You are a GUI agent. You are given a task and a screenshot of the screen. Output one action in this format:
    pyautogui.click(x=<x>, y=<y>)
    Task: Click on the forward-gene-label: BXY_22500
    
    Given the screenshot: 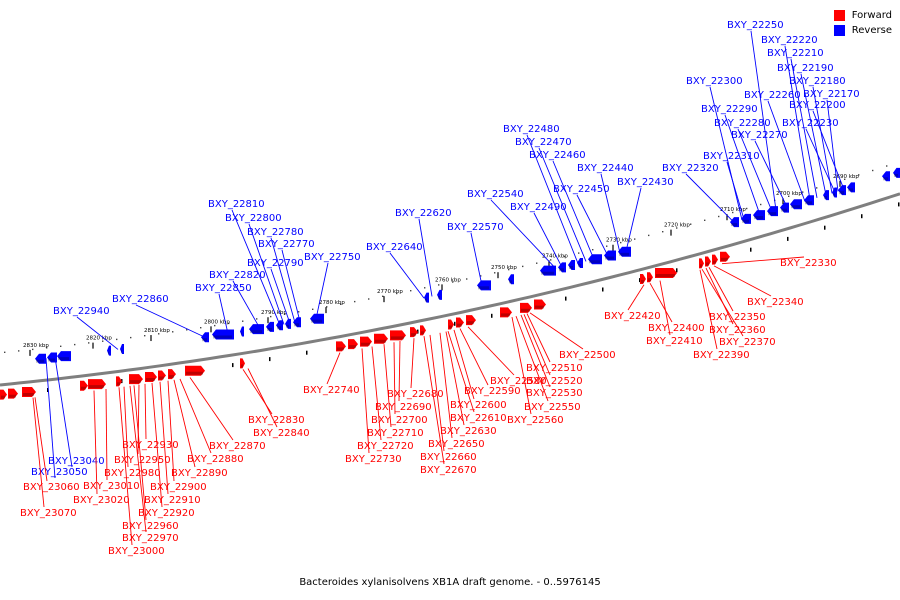 What is the action you would take?
    pyautogui.click(x=587, y=355)
    